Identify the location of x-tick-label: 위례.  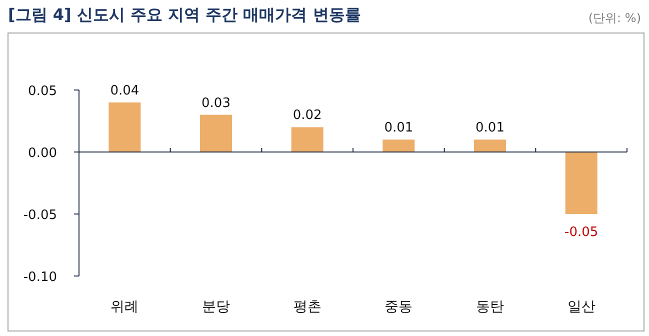
(124, 307).